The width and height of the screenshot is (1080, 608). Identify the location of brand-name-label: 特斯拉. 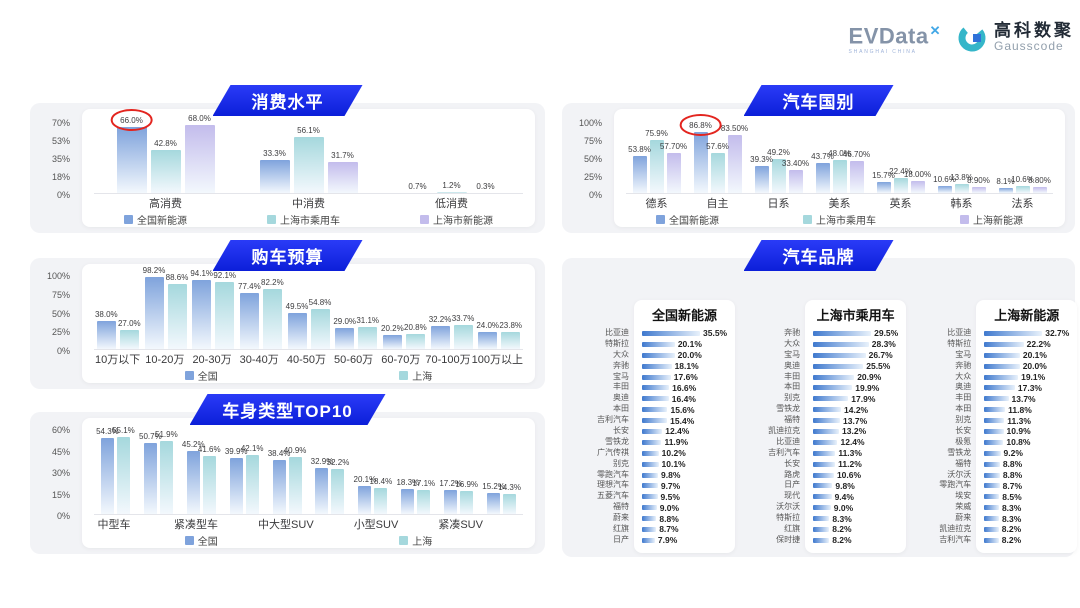
(959, 343).